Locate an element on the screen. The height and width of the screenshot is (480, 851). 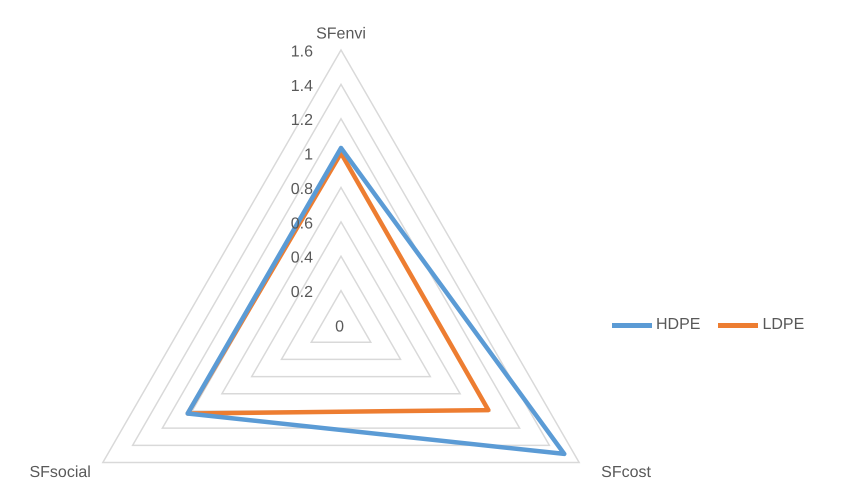
y-tick-label: 1.2 is located at coordinates (302, 121).